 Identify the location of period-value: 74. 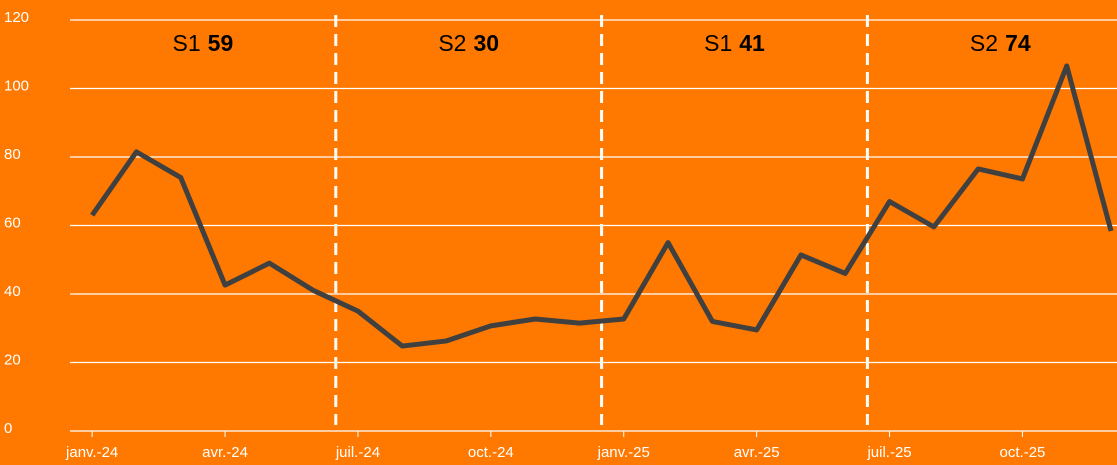
(1018, 43).